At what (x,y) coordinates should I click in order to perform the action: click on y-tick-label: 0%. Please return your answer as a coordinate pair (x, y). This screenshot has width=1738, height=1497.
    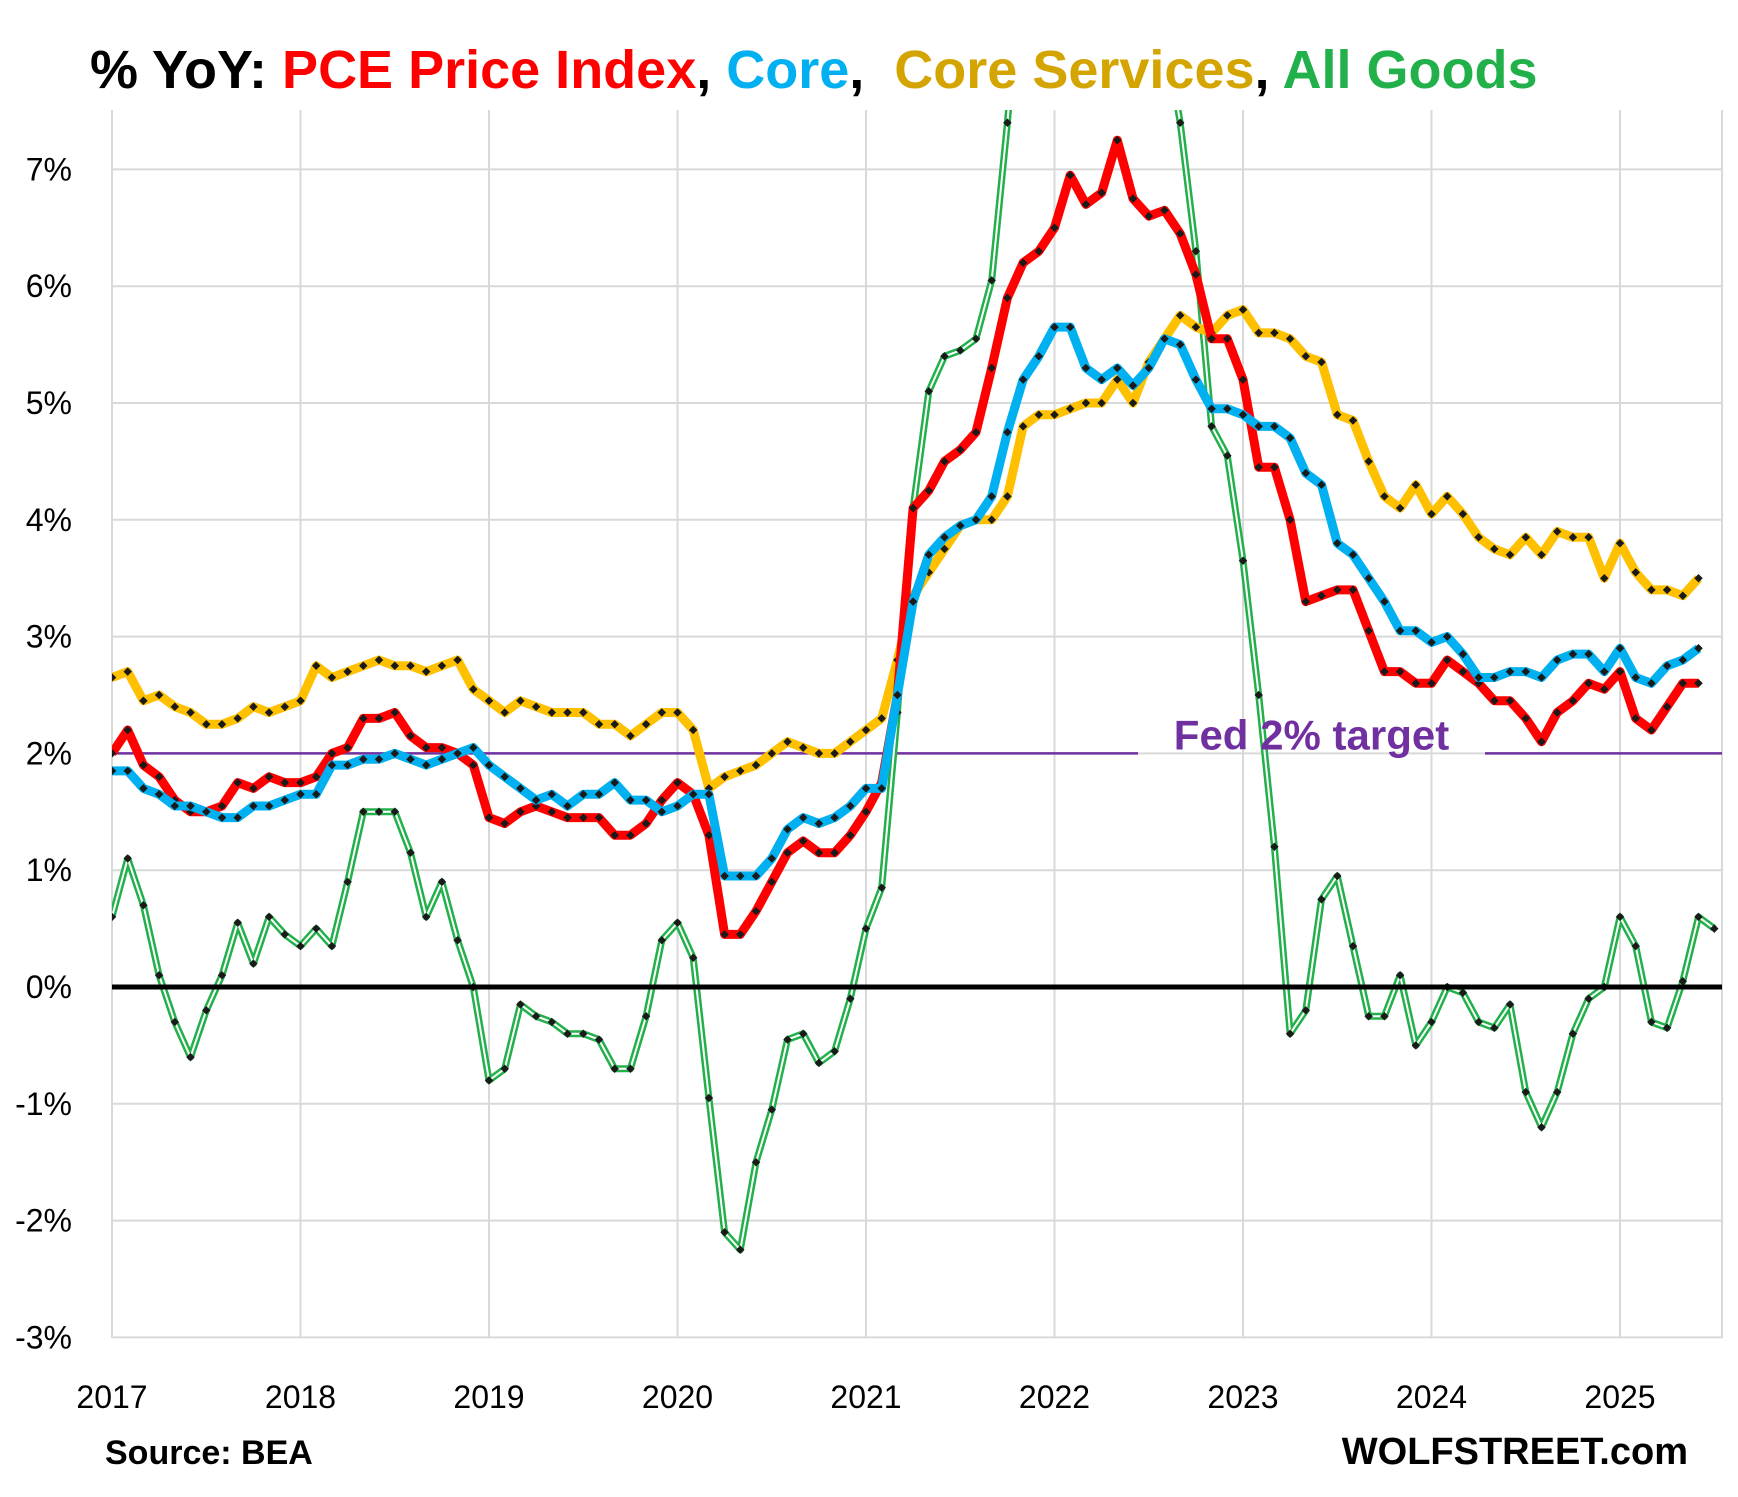
    Looking at the image, I should click on (49, 987).